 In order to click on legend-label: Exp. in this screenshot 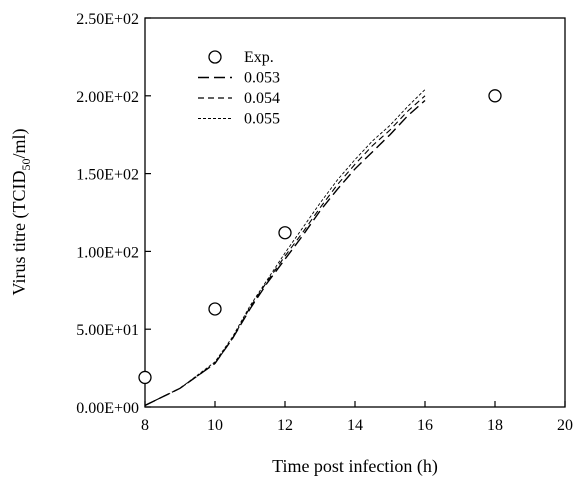, I will do `click(259, 57)`.